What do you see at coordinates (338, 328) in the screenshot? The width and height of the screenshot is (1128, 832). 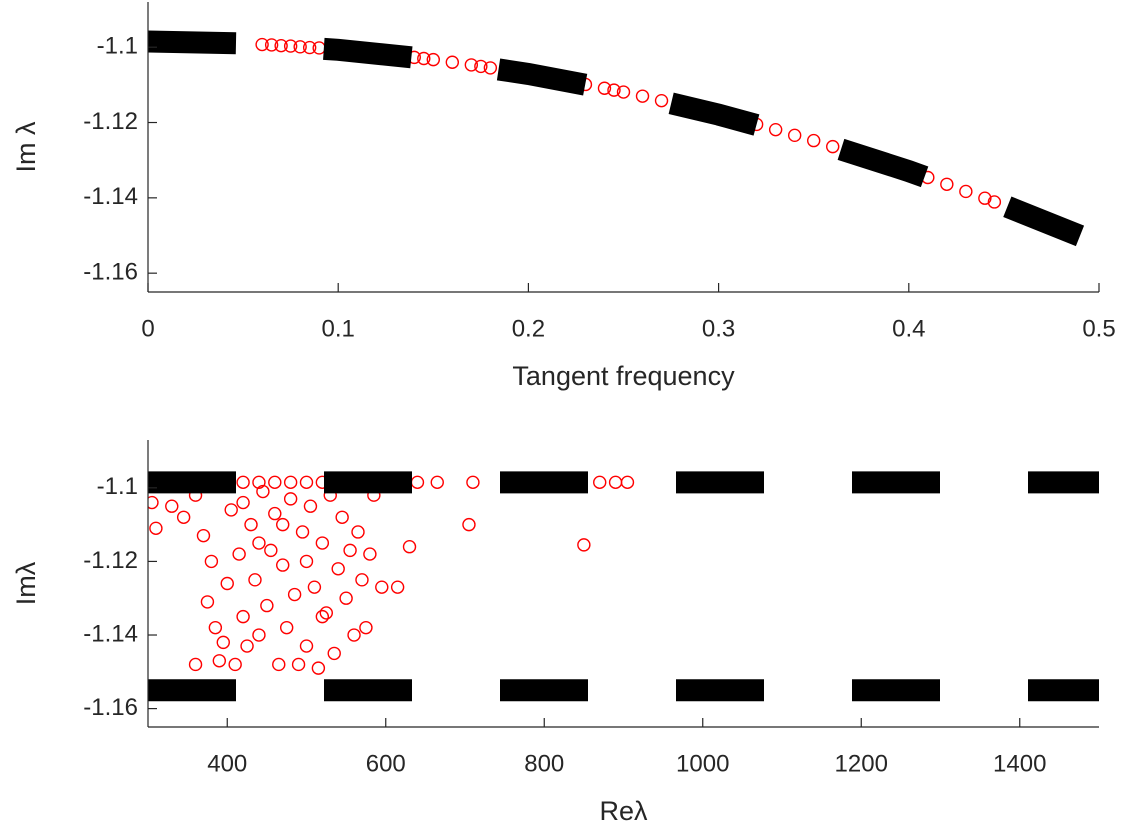 I see `x-tick-label: 0.1` at bounding box center [338, 328].